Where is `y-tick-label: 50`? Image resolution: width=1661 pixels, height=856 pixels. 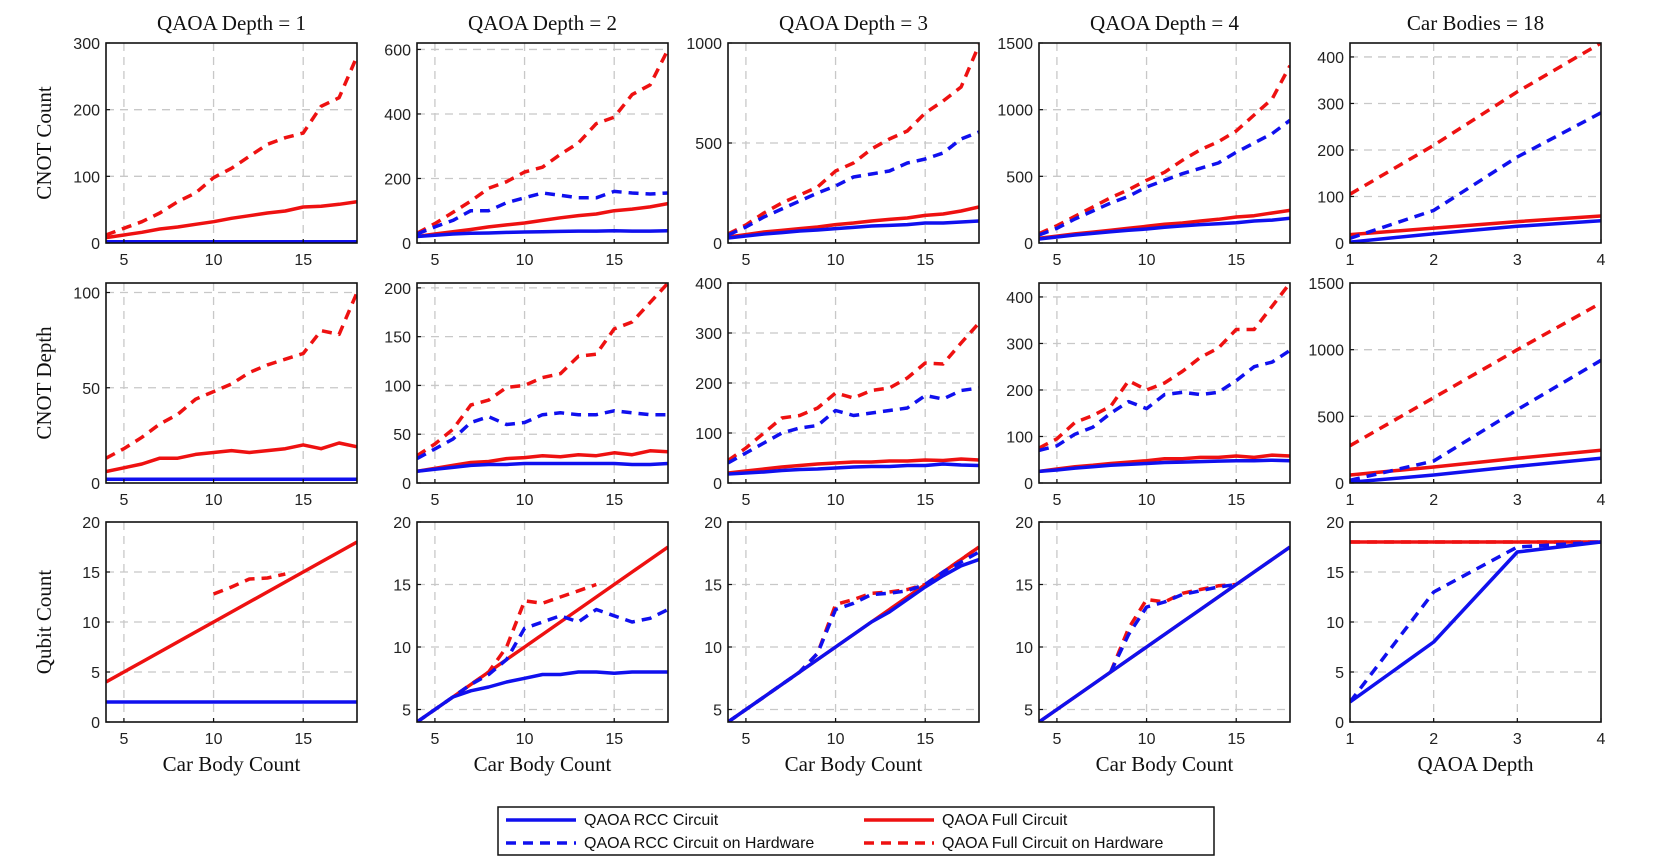
y-tick-label: 50 is located at coordinates (402, 435).